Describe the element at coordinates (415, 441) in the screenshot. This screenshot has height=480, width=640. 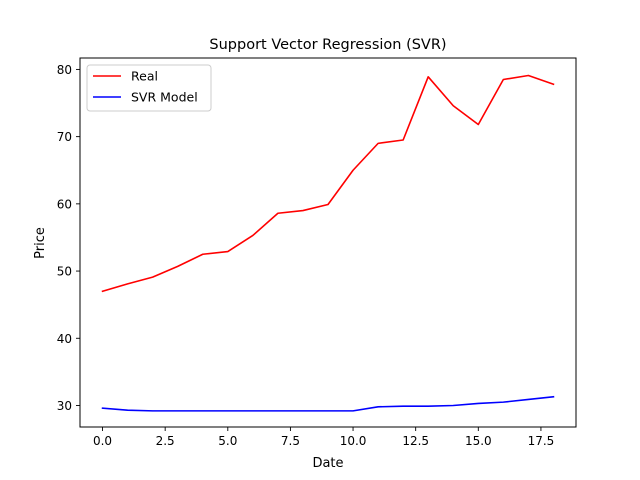
I see `x-tick-label: 12.5` at that location.